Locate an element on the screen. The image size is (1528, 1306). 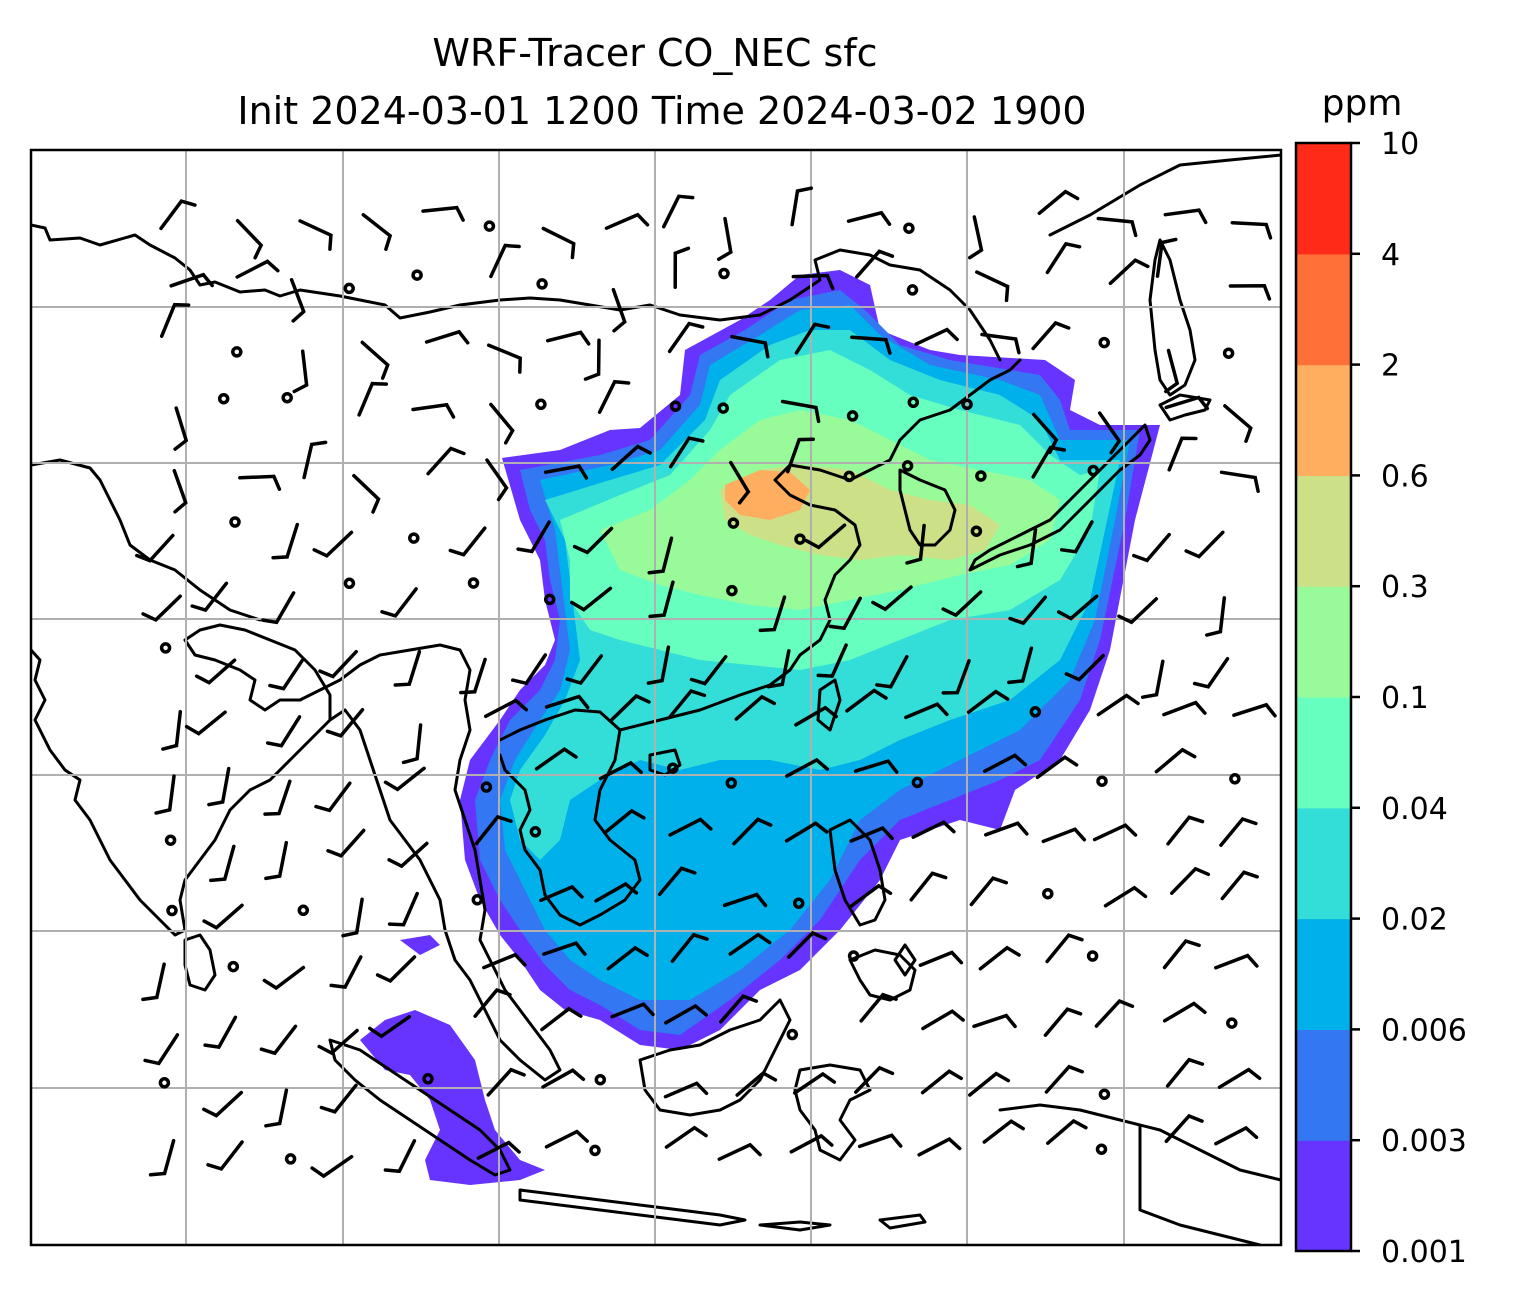
coastline-lesser-sunda is located at coordinates (842, 1222).